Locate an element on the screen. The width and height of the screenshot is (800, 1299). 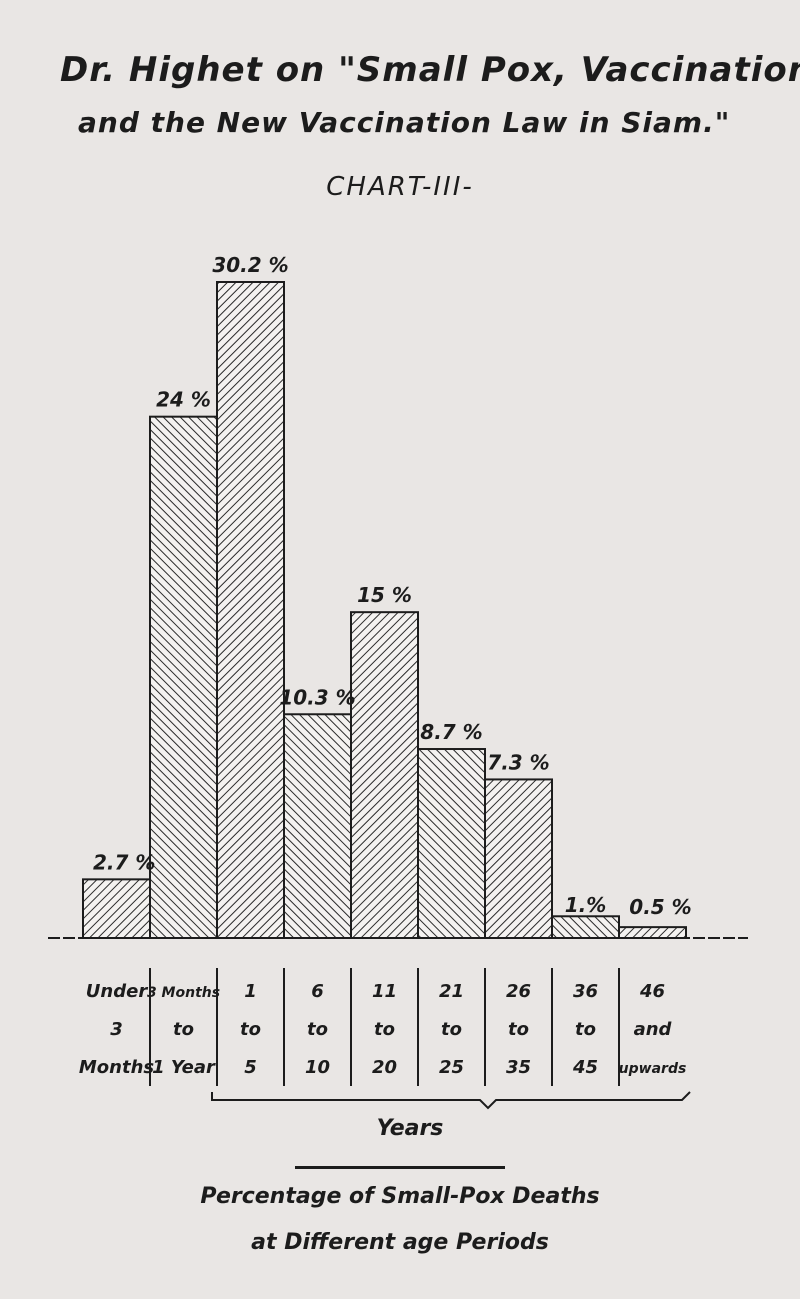
category-label-6-1: to is located at coordinates (518, 1029).